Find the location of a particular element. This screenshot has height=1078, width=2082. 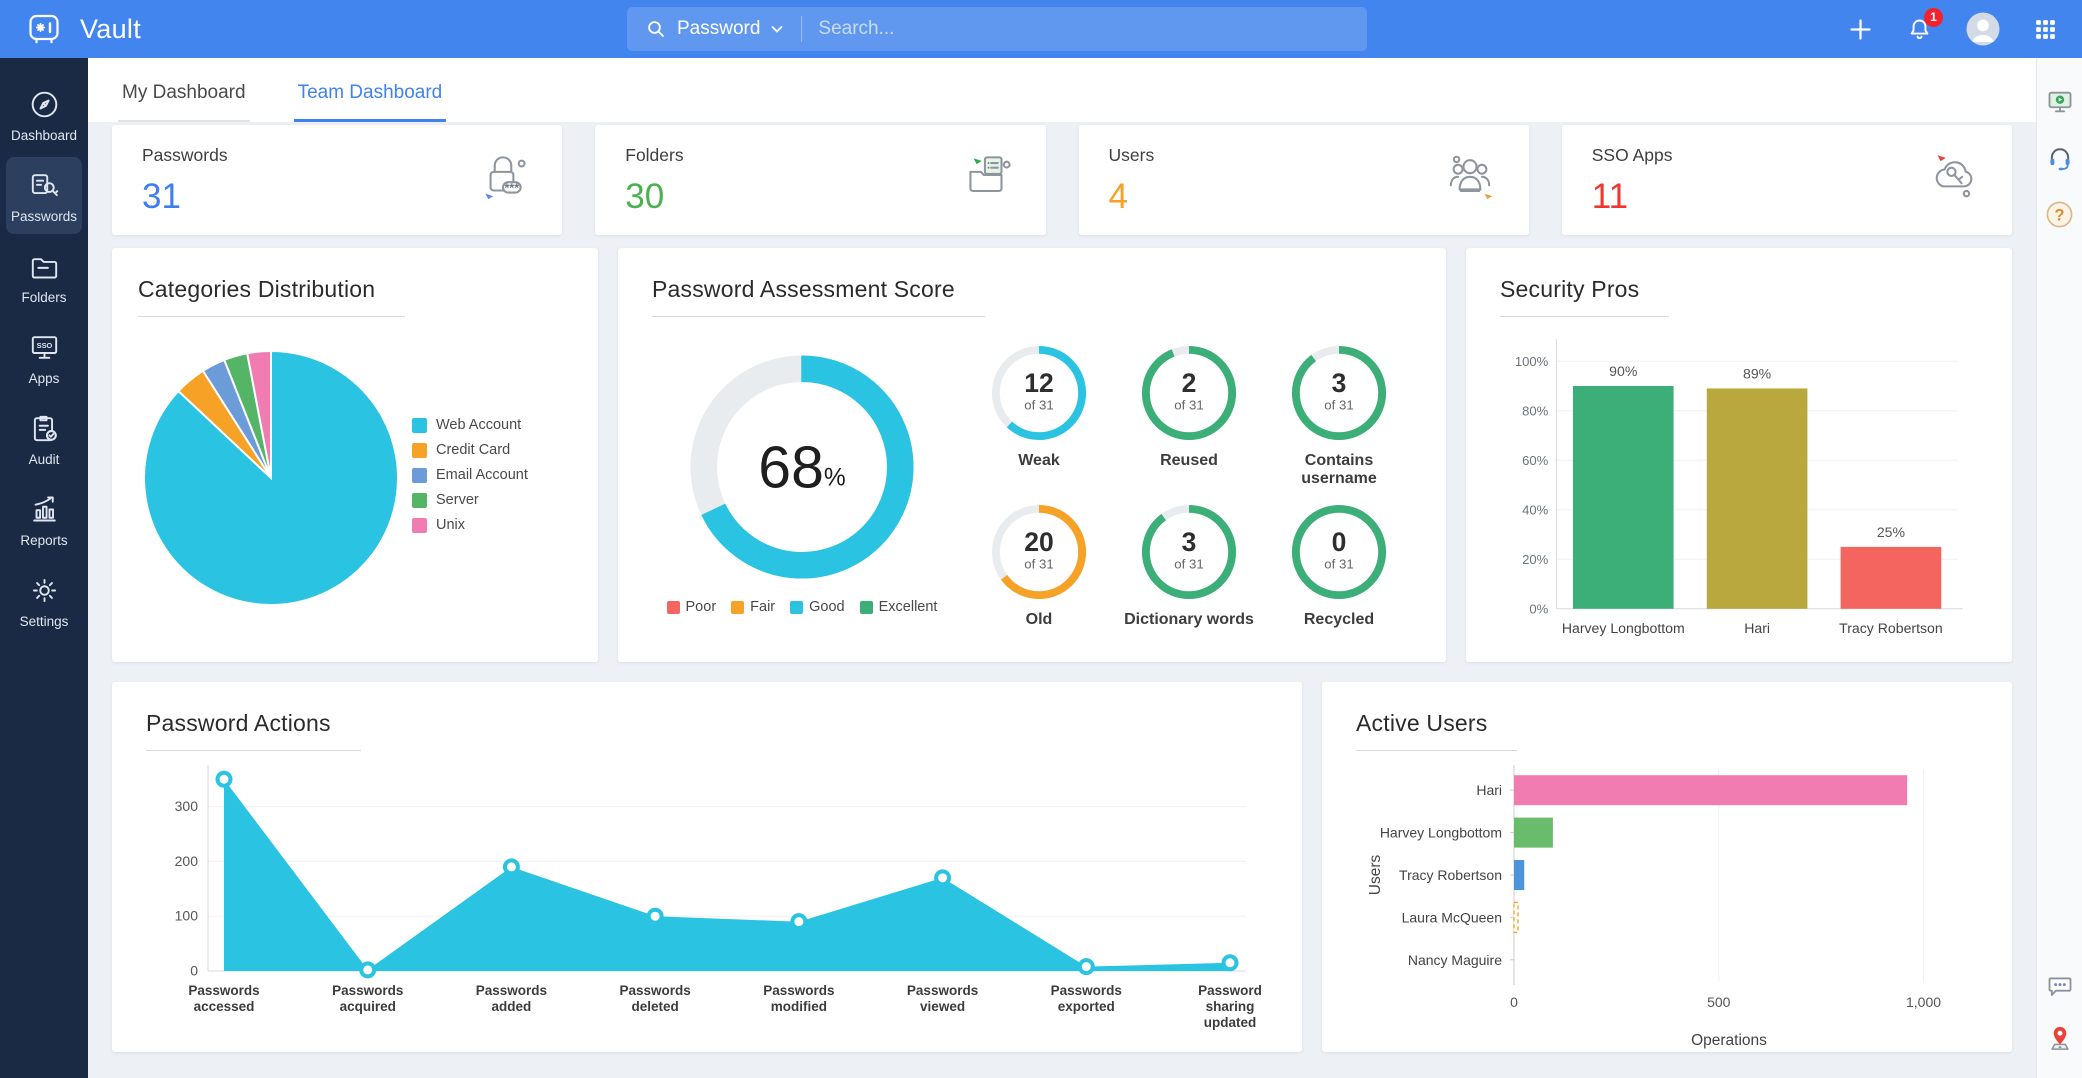

tab-team-dashboard: Team Dashboard is located at coordinates (370, 102).